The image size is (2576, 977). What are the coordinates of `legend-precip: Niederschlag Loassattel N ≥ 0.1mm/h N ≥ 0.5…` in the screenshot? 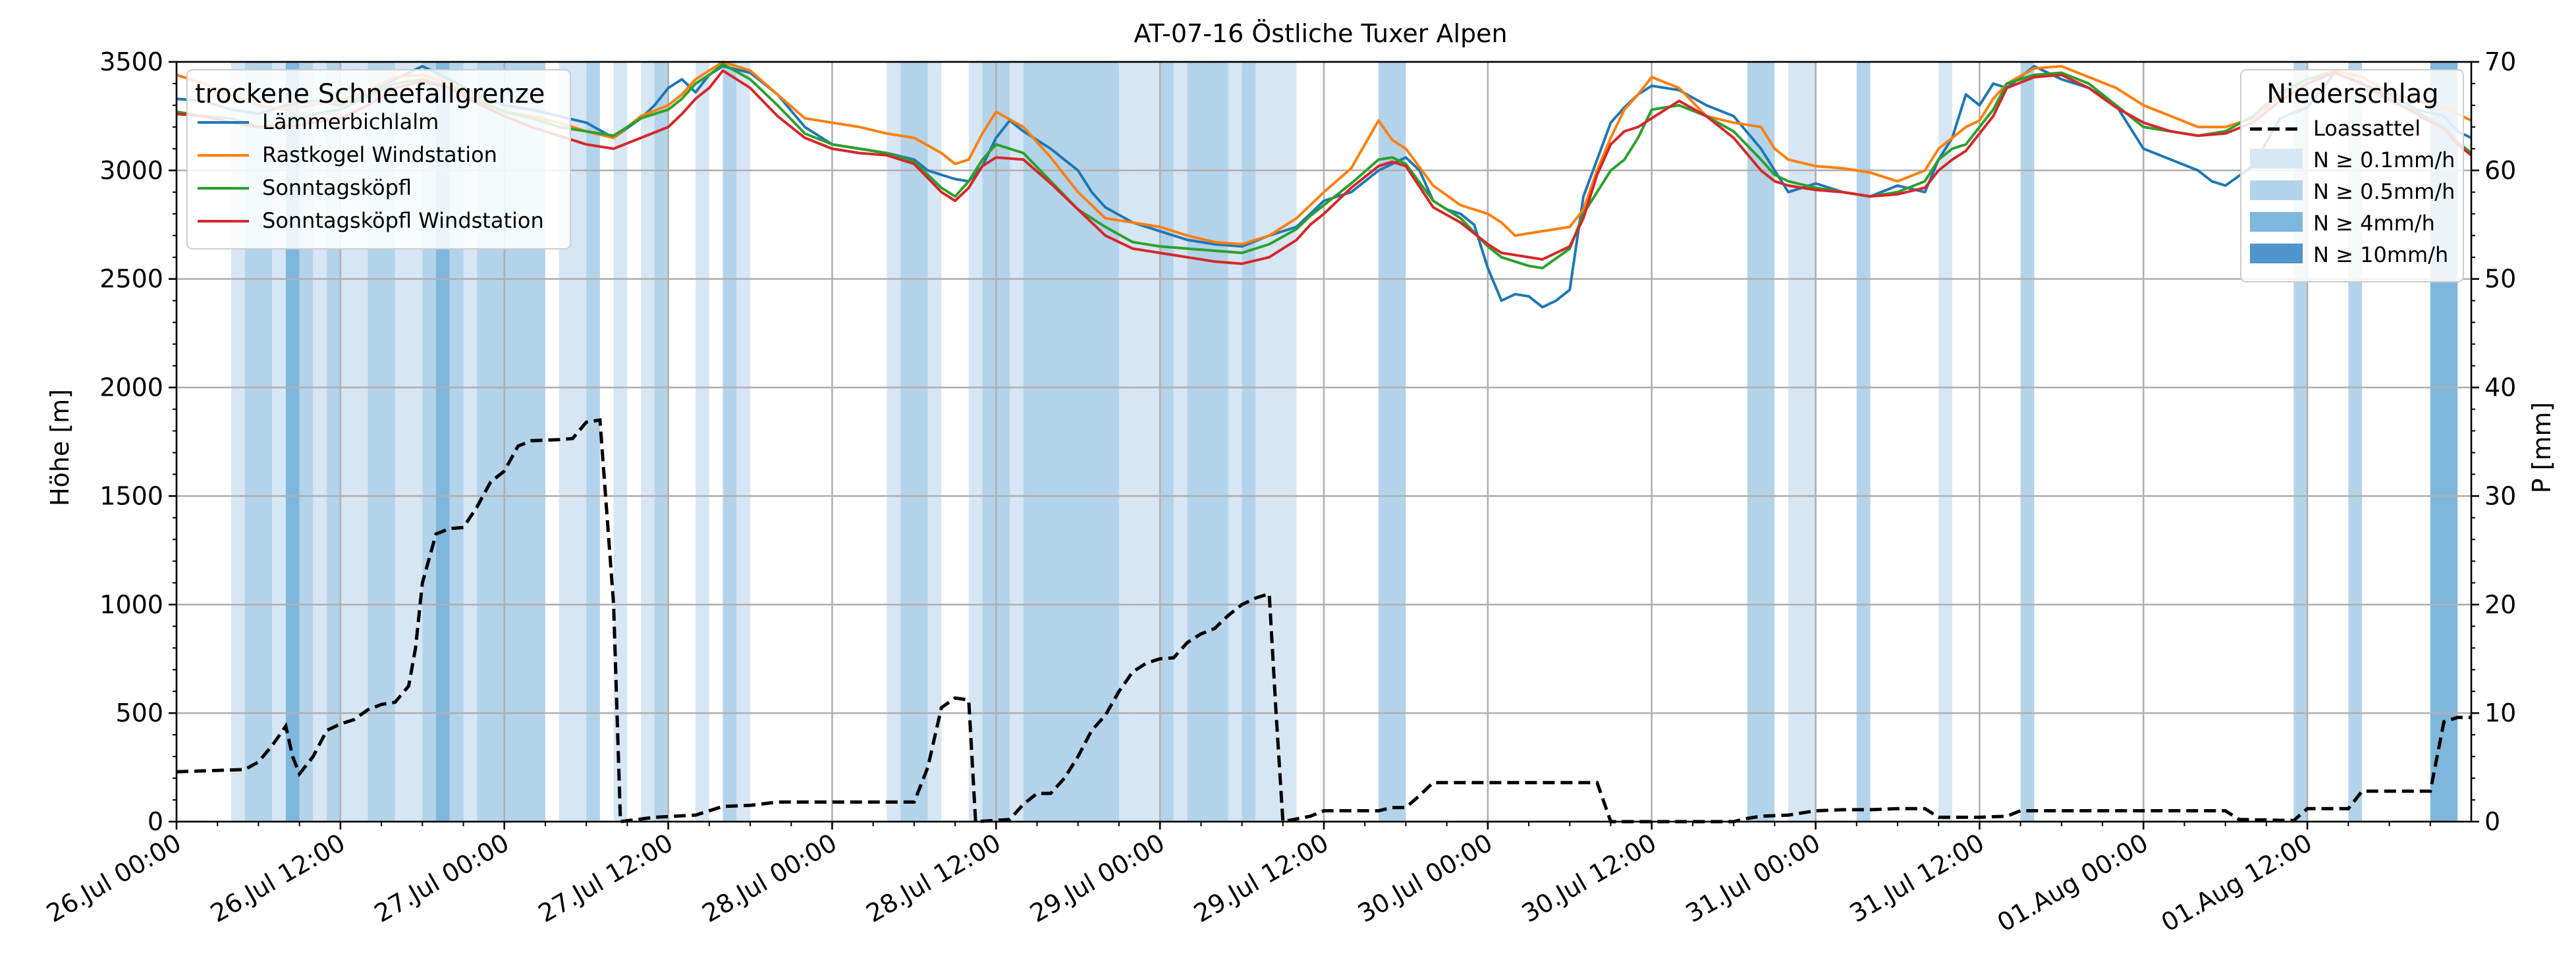 It's located at (2352, 175).